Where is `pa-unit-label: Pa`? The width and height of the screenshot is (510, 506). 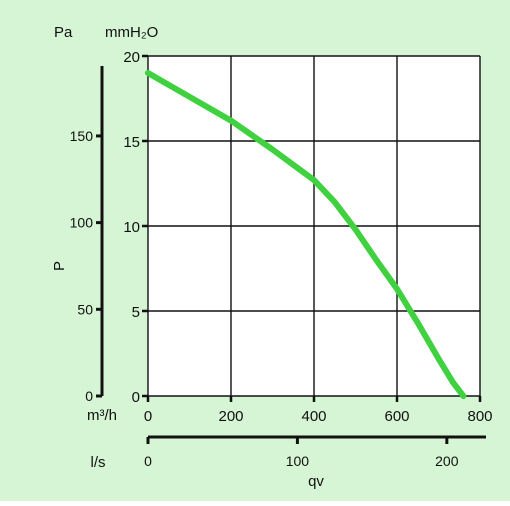 pa-unit-label: Pa is located at coordinates (63, 32).